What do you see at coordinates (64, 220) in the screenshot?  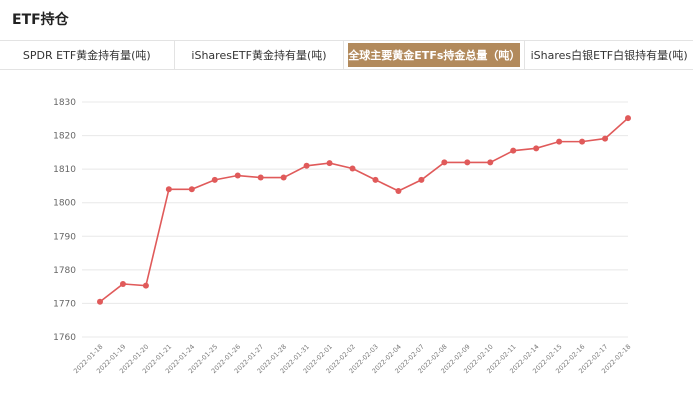 I see `y-axis: 1760 1770 1780 1790 1800 1810 1820 1830` at bounding box center [64, 220].